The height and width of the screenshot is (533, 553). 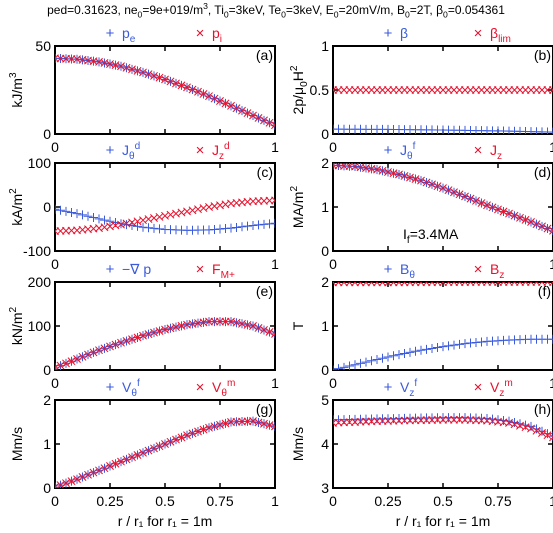 I want to click on data-layer, so click(x=165, y=343).